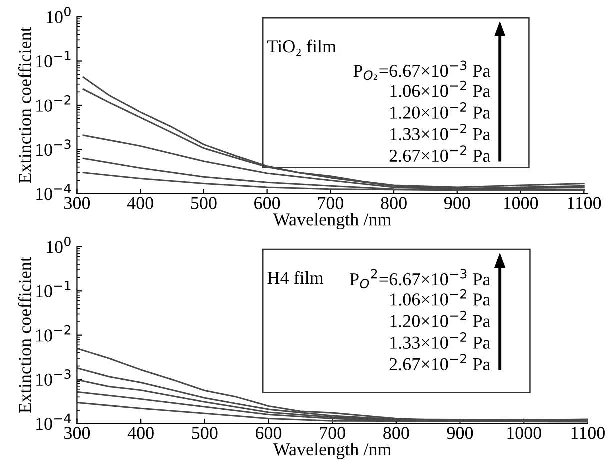 This screenshot has height=473, width=608. Describe the element at coordinates (422, 70) in the screenshot. I see `annotation: P$_{O₂}$=6.67×10$^{−3}$ Pa` at that location.